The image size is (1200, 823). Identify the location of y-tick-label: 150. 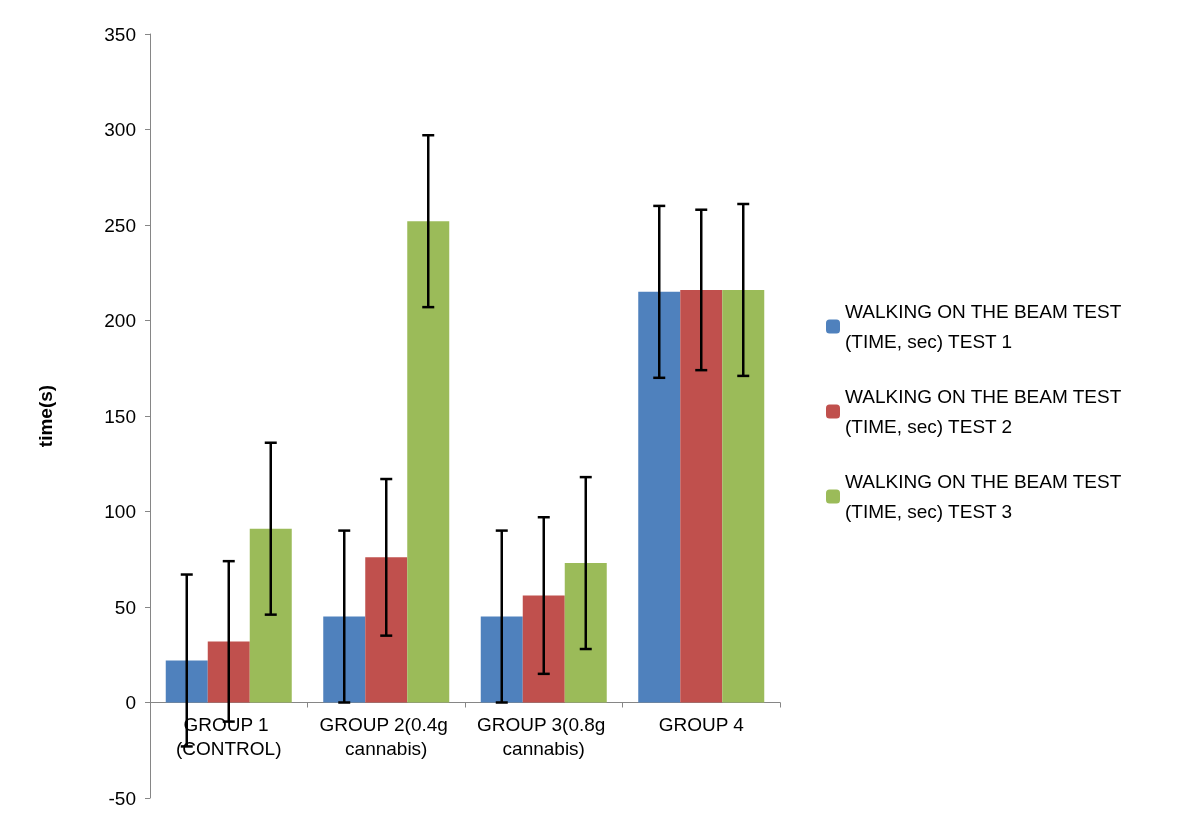
(120, 416).